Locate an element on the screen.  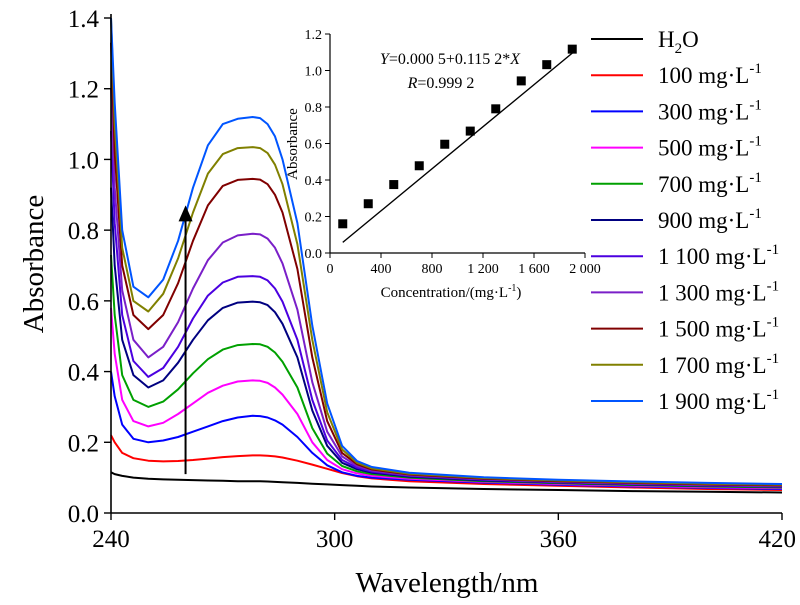
inset-y-tick-label: 1.2 is located at coordinates (314, 35).